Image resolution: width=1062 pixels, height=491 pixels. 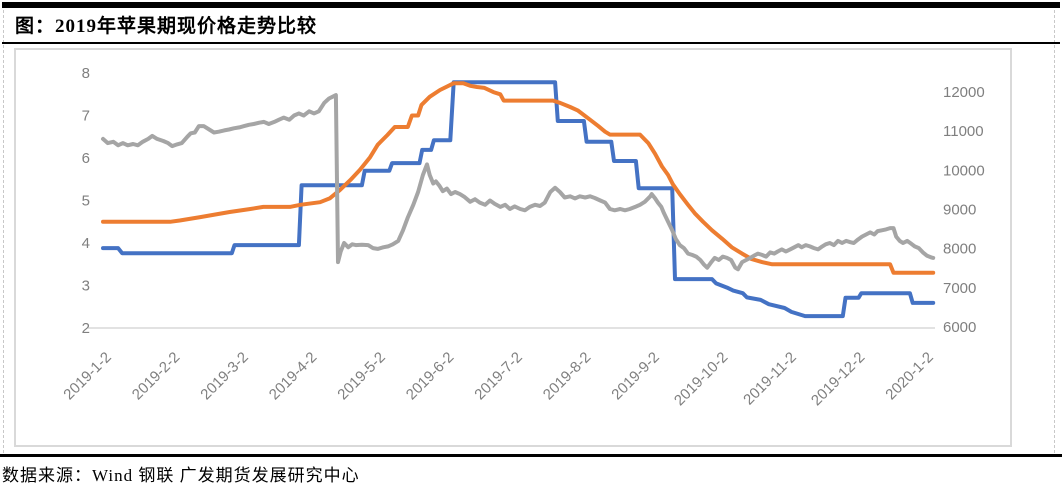 What do you see at coordinates (156, 376) in the screenshot?
I see `x-axis-tick-label: 2019-2-2` at bounding box center [156, 376].